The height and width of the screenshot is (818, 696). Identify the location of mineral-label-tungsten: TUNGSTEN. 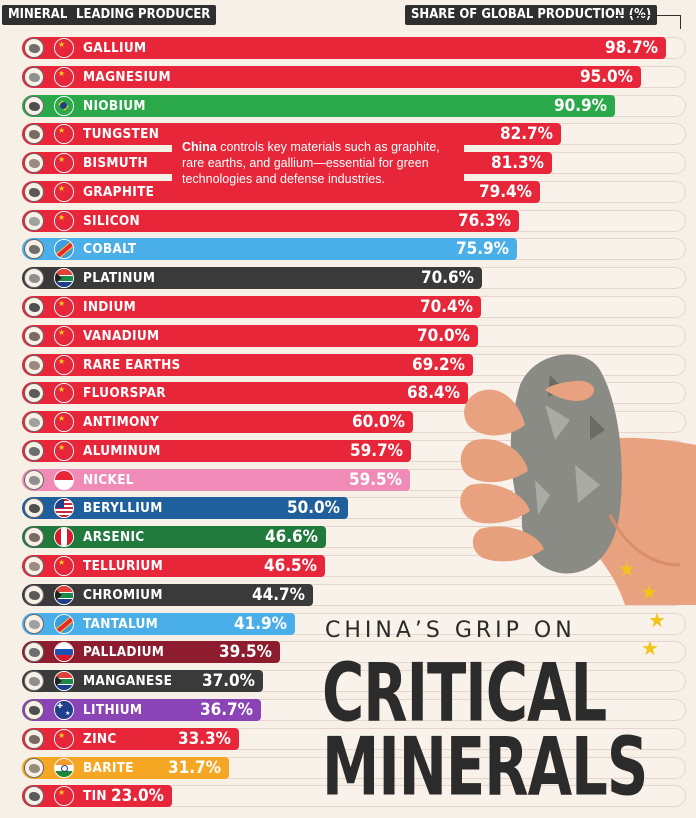
(121, 134).